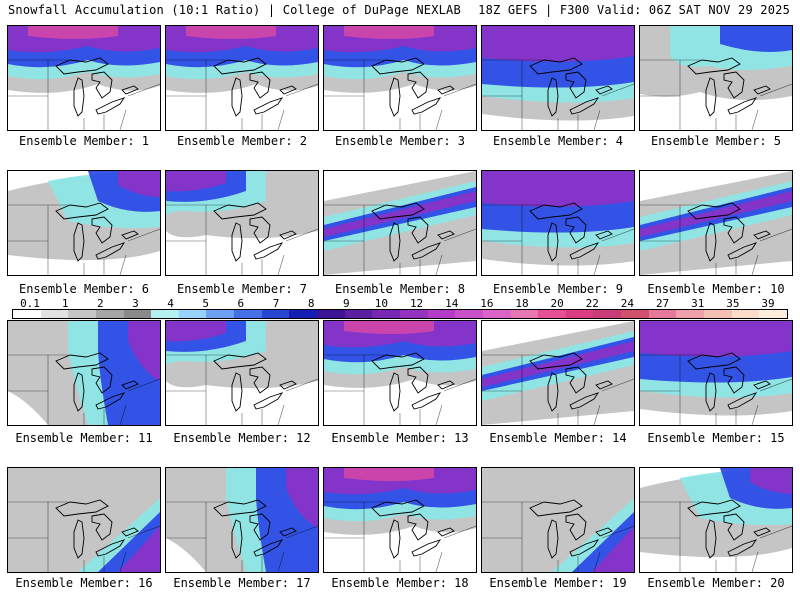 The image size is (800, 600). I want to click on scale-tick-label: 12, so click(416, 303).